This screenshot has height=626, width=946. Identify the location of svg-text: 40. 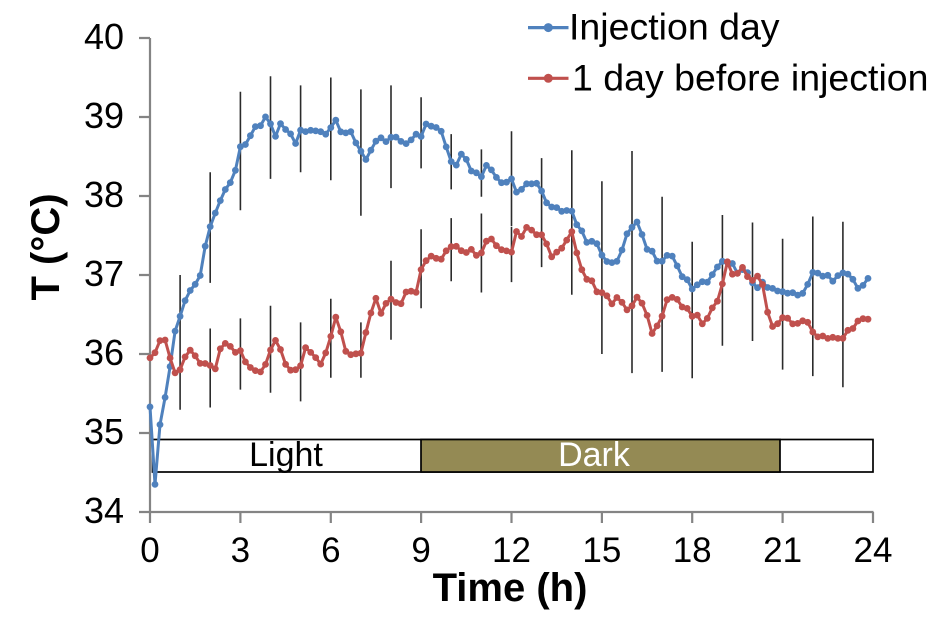
(104, 36).